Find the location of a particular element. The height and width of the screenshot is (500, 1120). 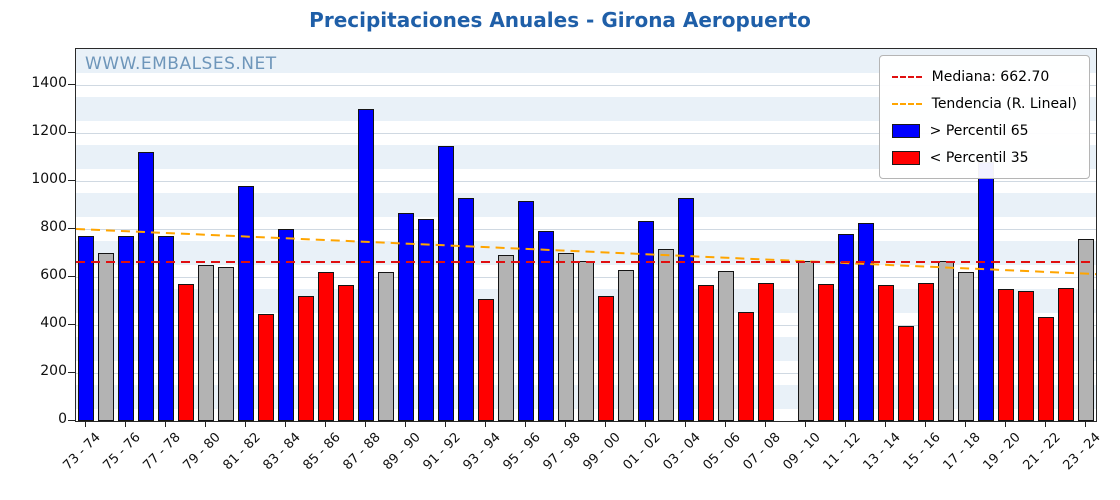

x-tick-label: 15 - 16 is located at coordinates (922, 452).